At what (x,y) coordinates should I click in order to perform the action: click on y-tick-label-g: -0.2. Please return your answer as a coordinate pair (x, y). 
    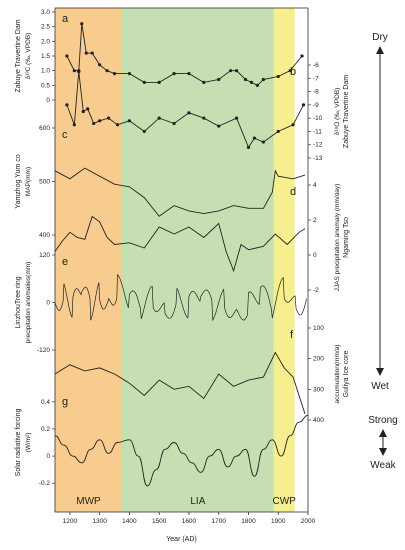
    Looking at the image, I should click on (45, 483).